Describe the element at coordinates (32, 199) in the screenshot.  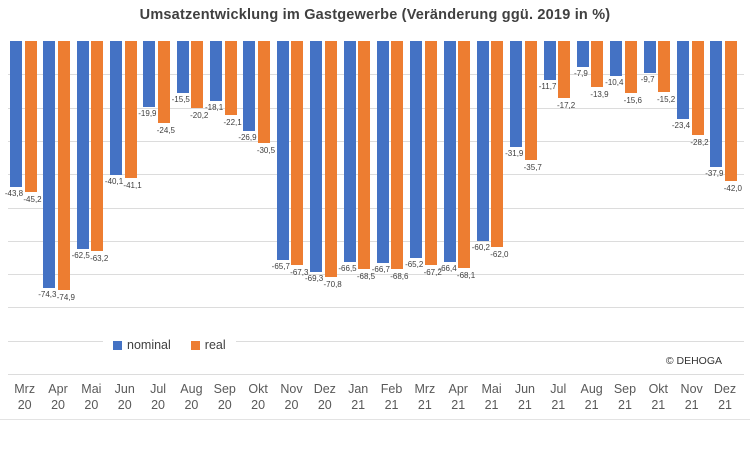
I see `bar-label-real: -45,2` at that location.